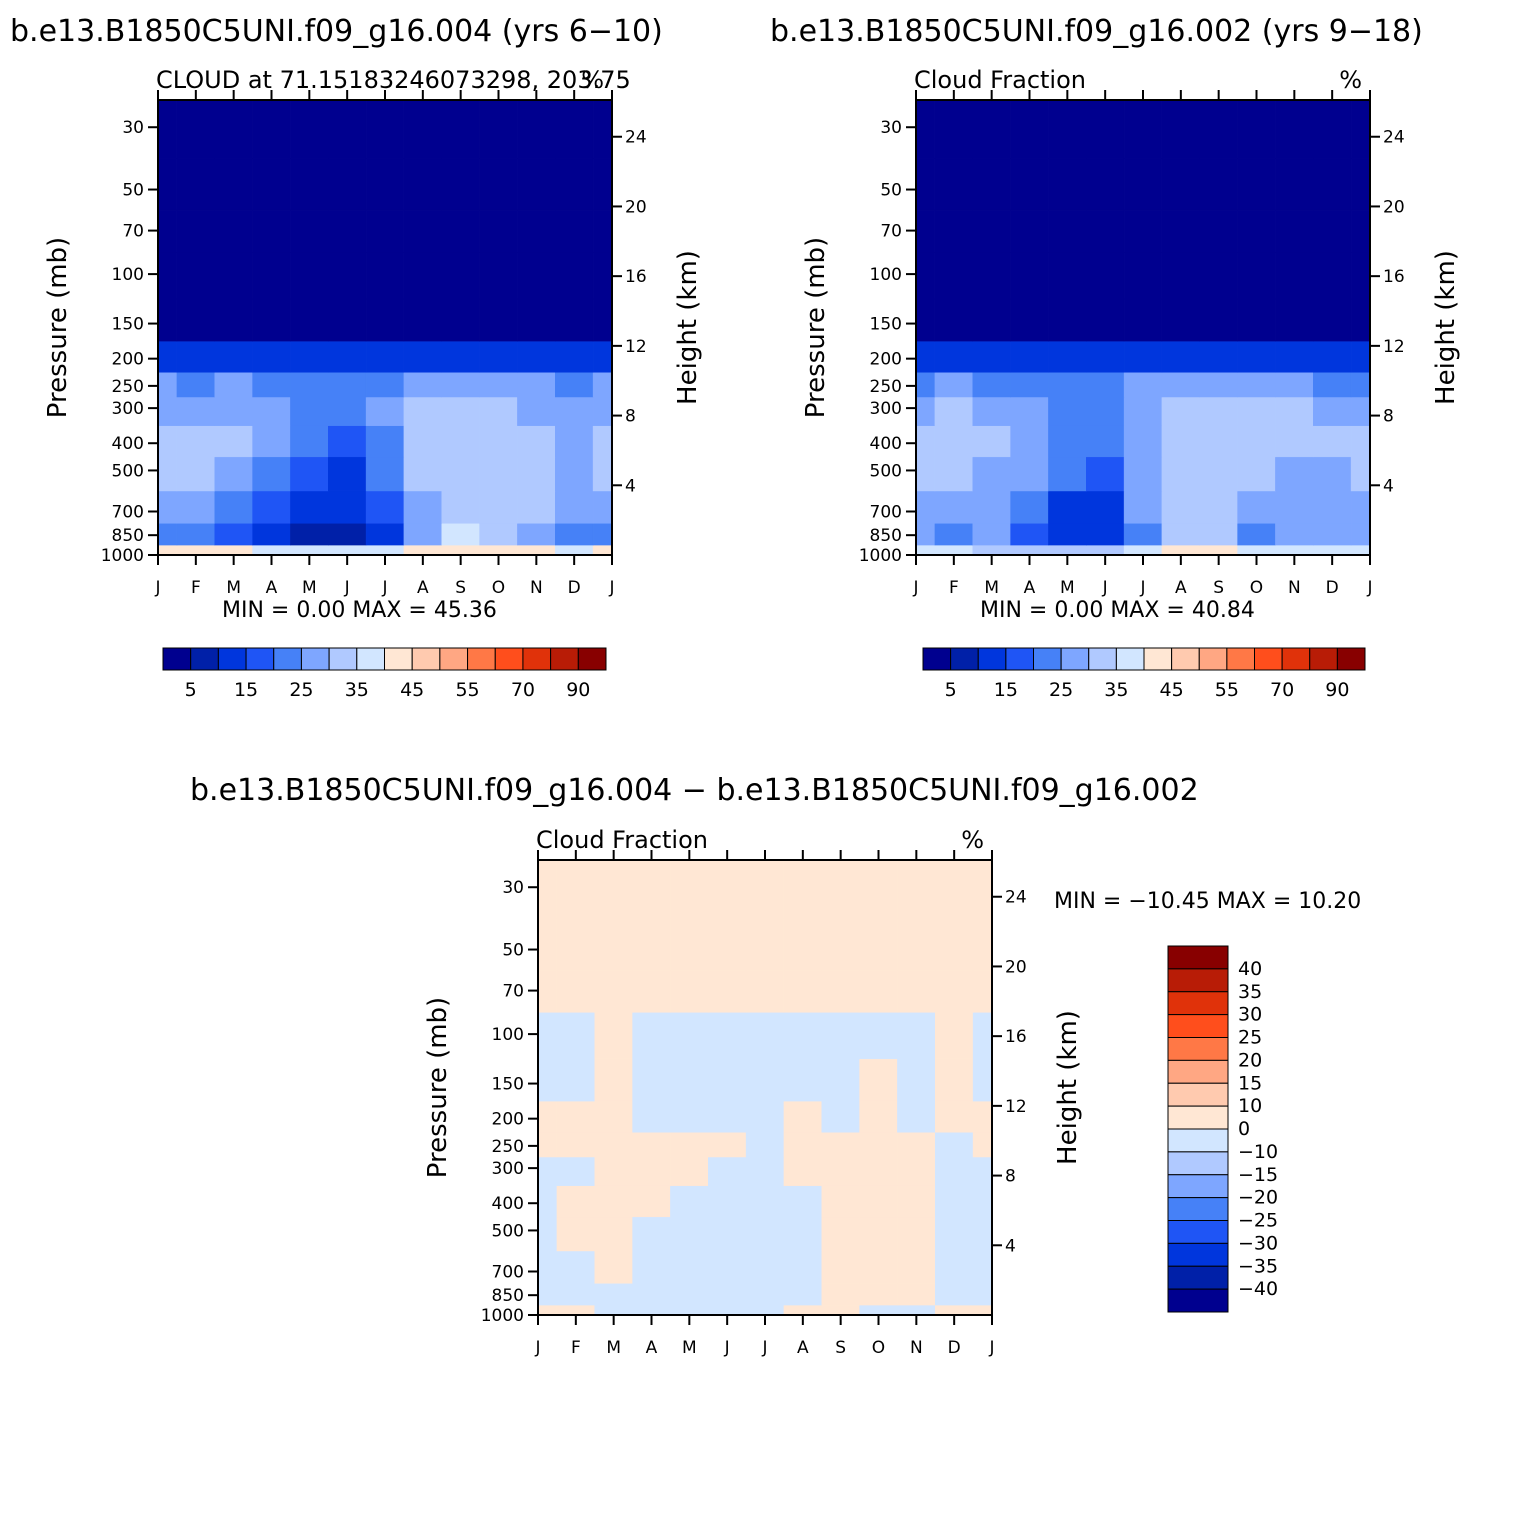 The height and width of the screenshot is (1530, 1530). What do you see at coordinates (891, 128) in the screenshot?
I see `y-tick-label: 30` at bounding box center [891, 128].